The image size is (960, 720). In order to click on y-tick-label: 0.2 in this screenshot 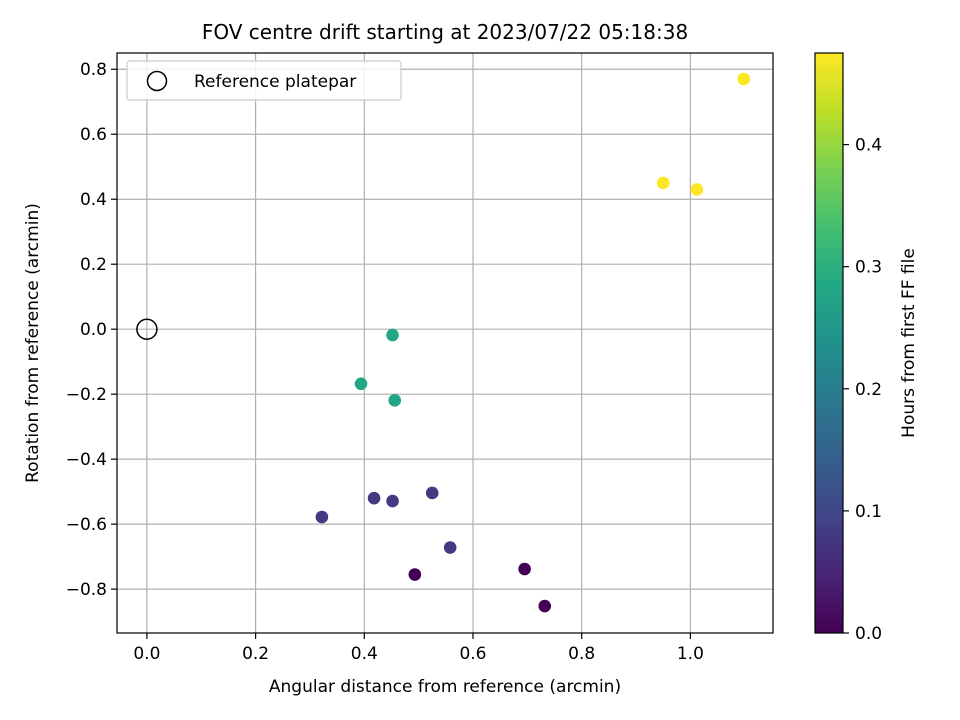, I will do `click(93, 265)`.